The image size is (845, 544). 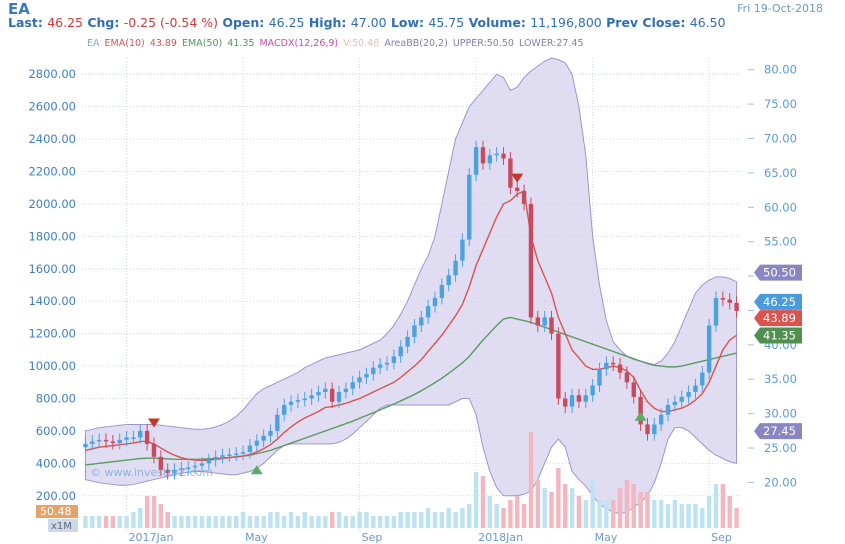 What do you see at coordinates (124, 43) in the screenshot?
I see `legend-item: EMA(10)` at bounding box center [124, 43].